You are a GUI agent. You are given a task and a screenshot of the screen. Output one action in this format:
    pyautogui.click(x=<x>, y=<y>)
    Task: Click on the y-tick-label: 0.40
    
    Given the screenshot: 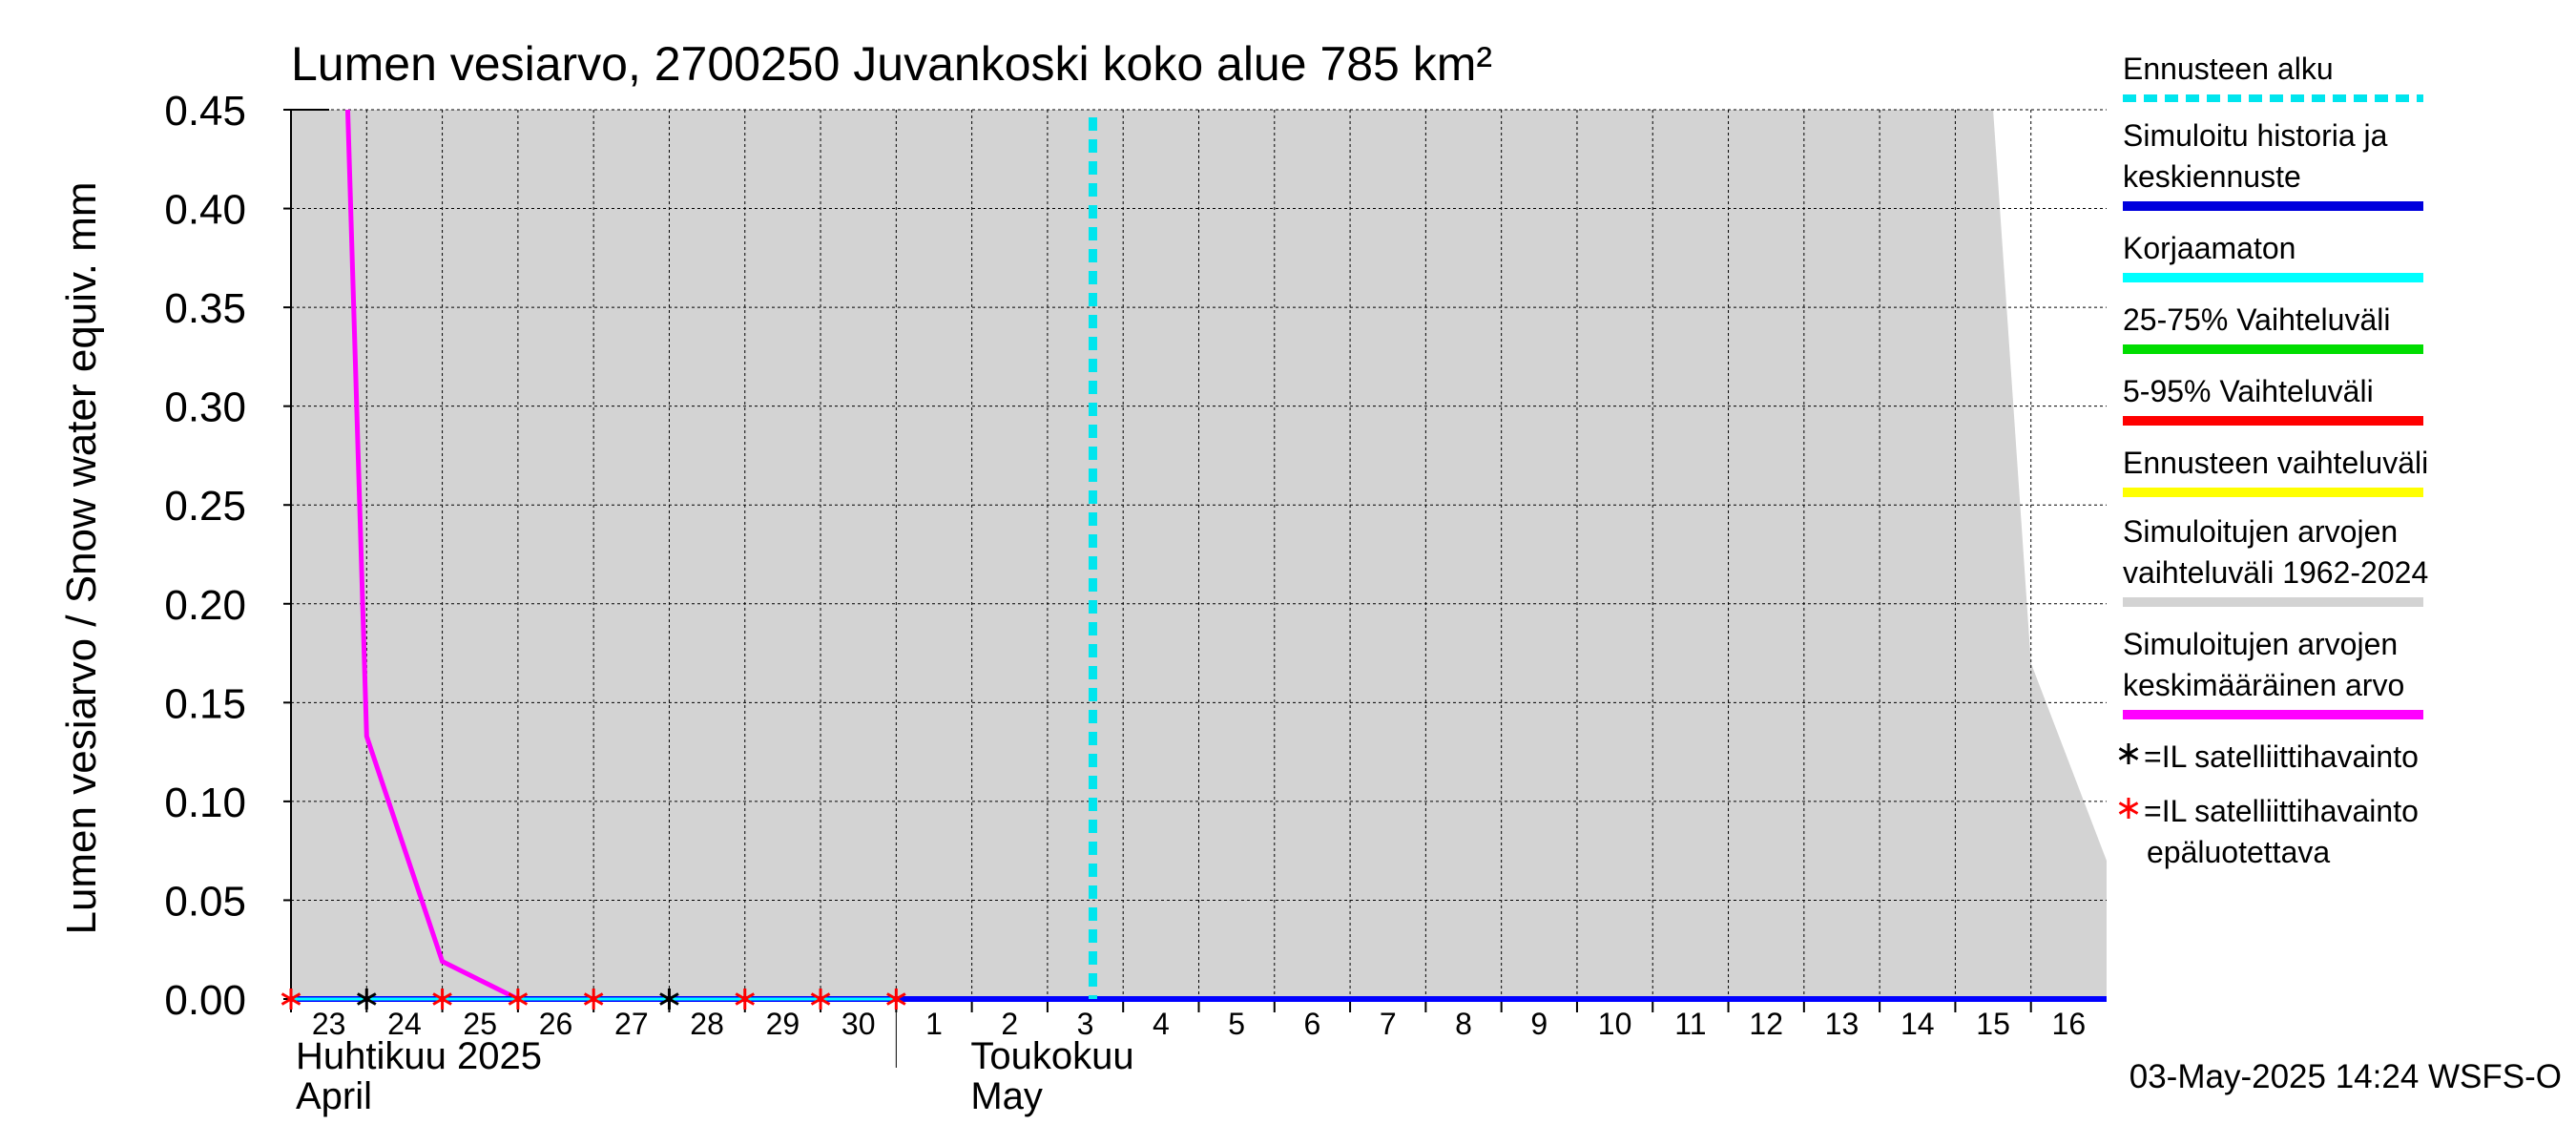 What is the action you would take?
    pyautogui.click(x=205, y=211)
    